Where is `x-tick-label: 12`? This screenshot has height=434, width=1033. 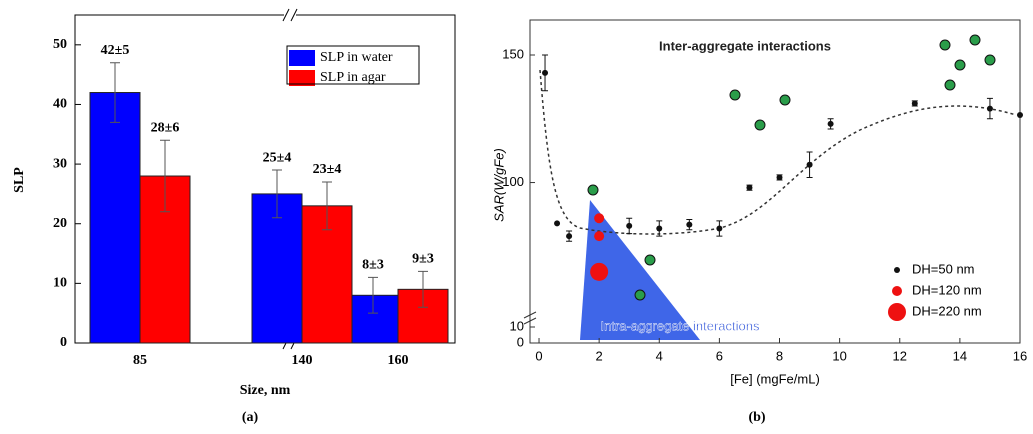
x-tick-label: 12 is located at coordinates (900, 355).